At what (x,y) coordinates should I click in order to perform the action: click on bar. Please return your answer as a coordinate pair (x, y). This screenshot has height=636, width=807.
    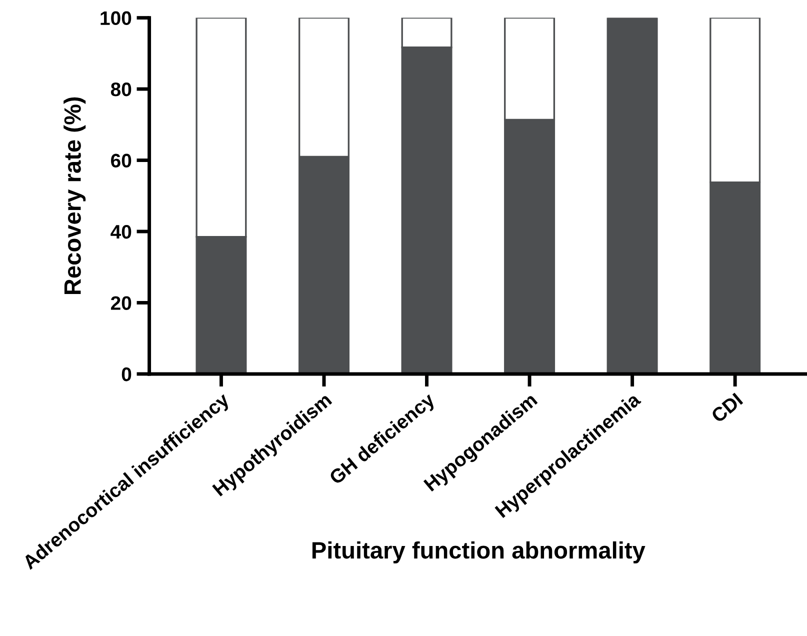
    Looking at the image, I should click on (632, 196).